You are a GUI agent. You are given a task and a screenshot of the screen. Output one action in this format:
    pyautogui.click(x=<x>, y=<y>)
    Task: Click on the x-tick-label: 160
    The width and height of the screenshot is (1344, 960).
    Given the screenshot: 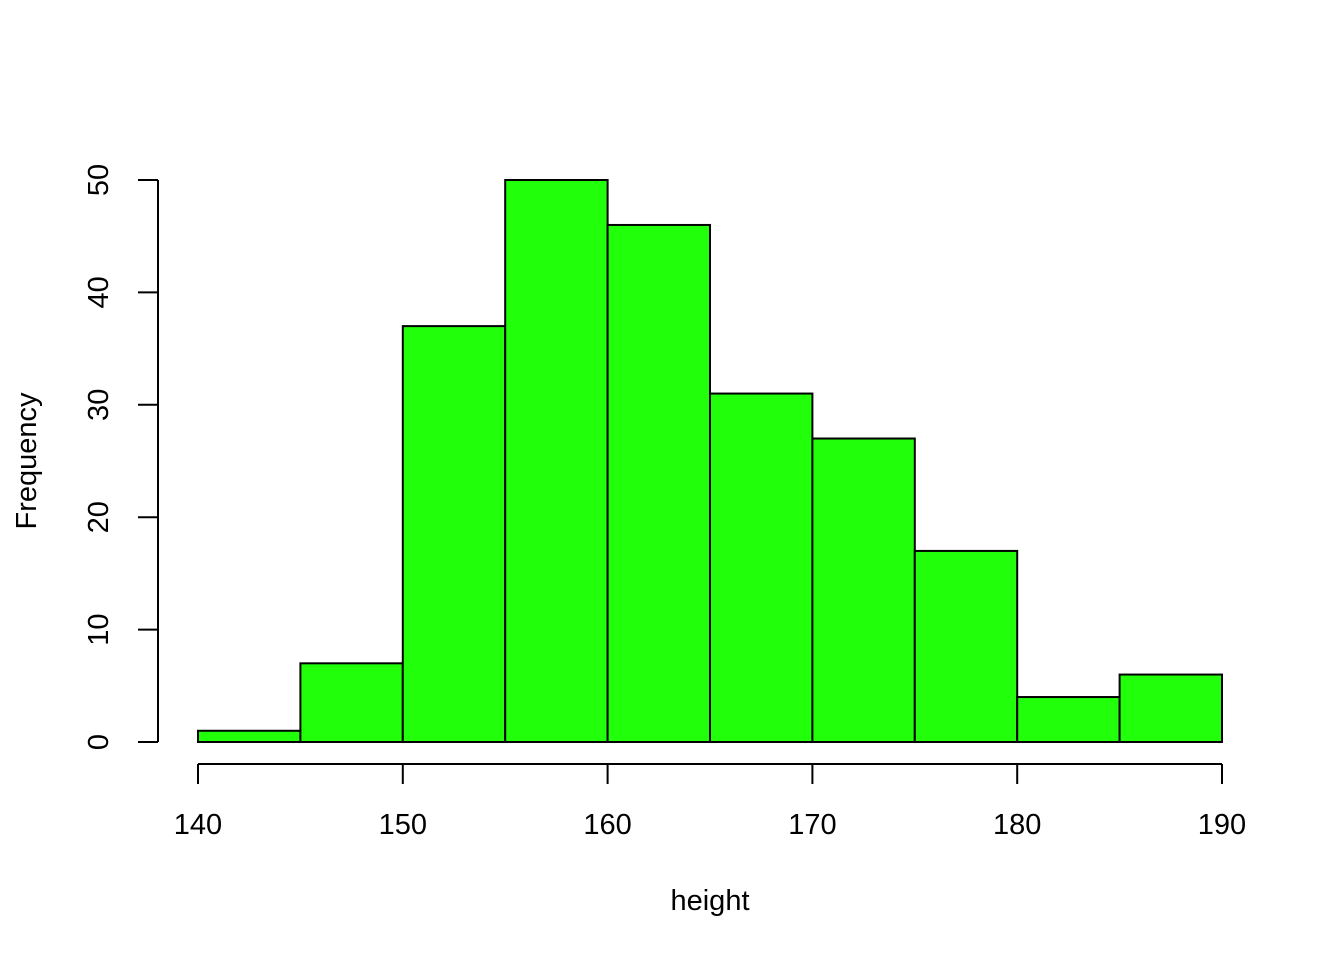 What is the action you would take?
    pyautogui.click(x=607, y=825)
    